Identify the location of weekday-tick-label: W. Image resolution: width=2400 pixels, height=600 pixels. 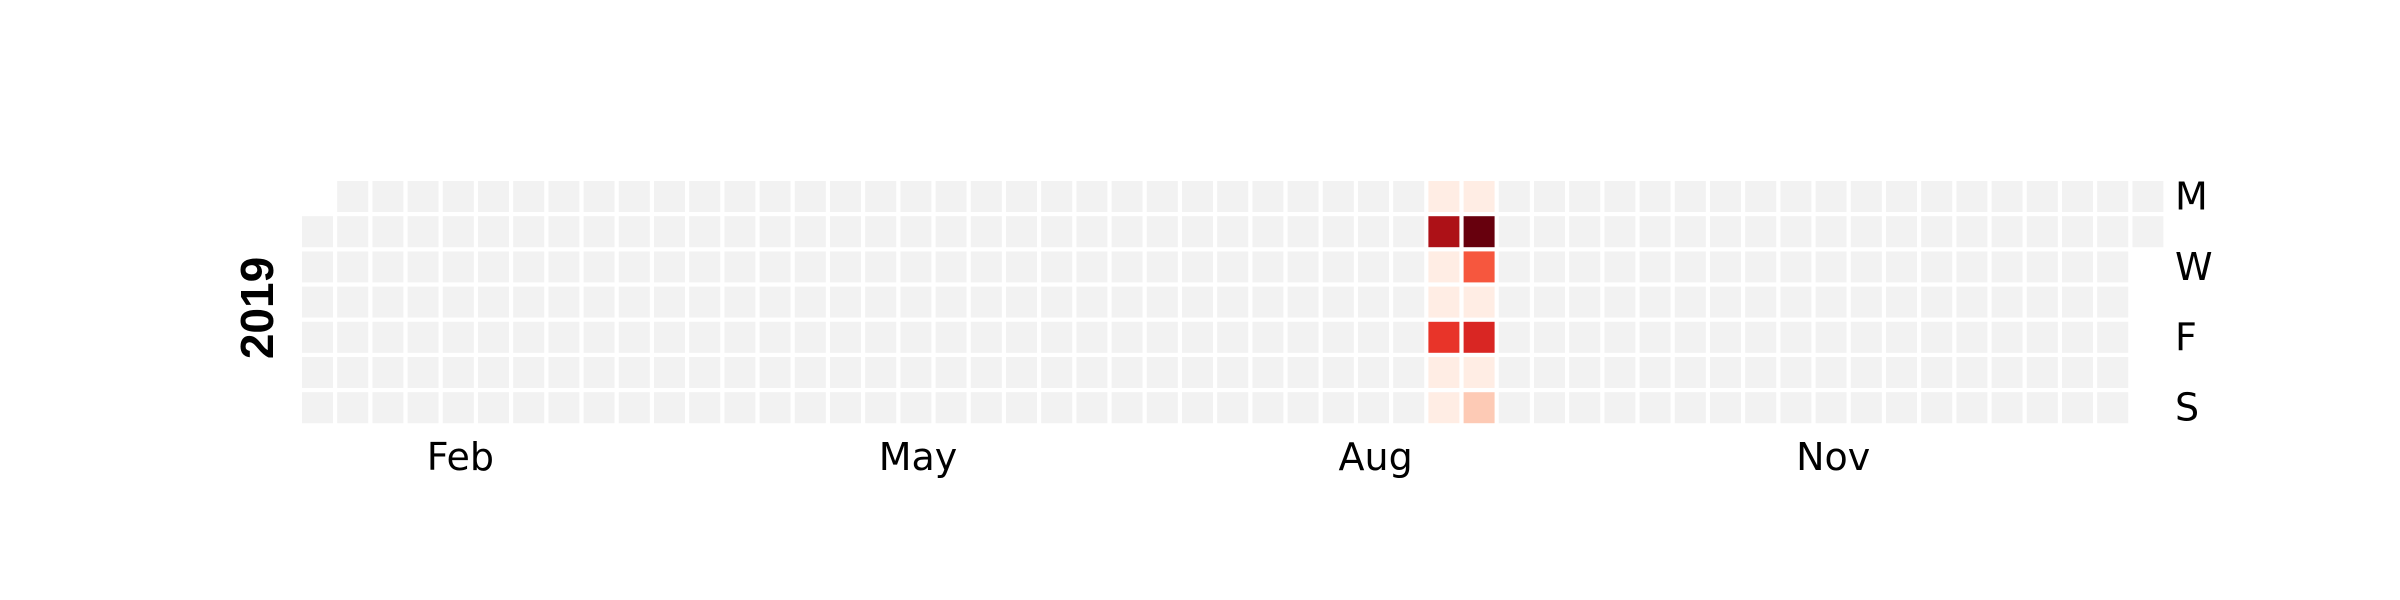
(2194, 267).